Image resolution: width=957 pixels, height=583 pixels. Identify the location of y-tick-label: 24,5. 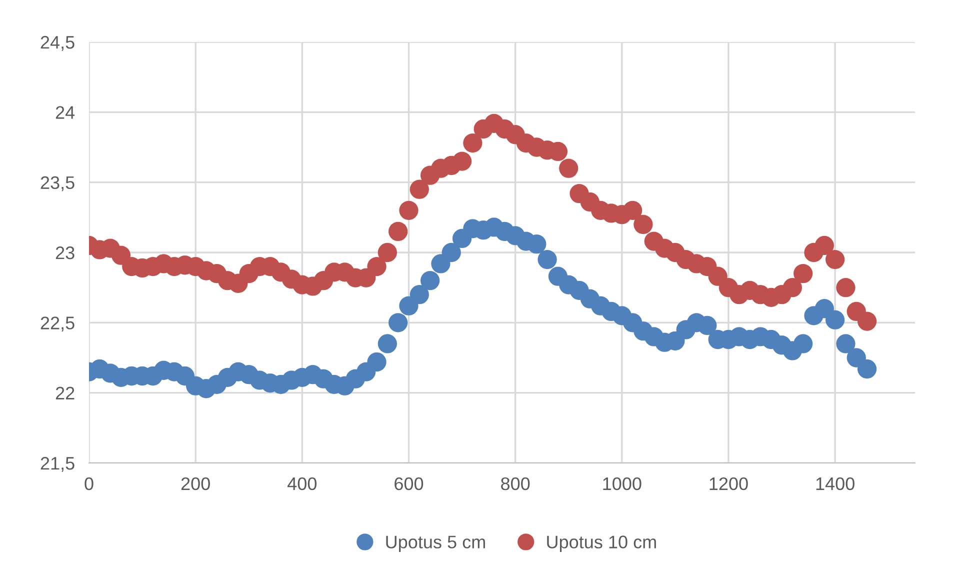
(57, 43).